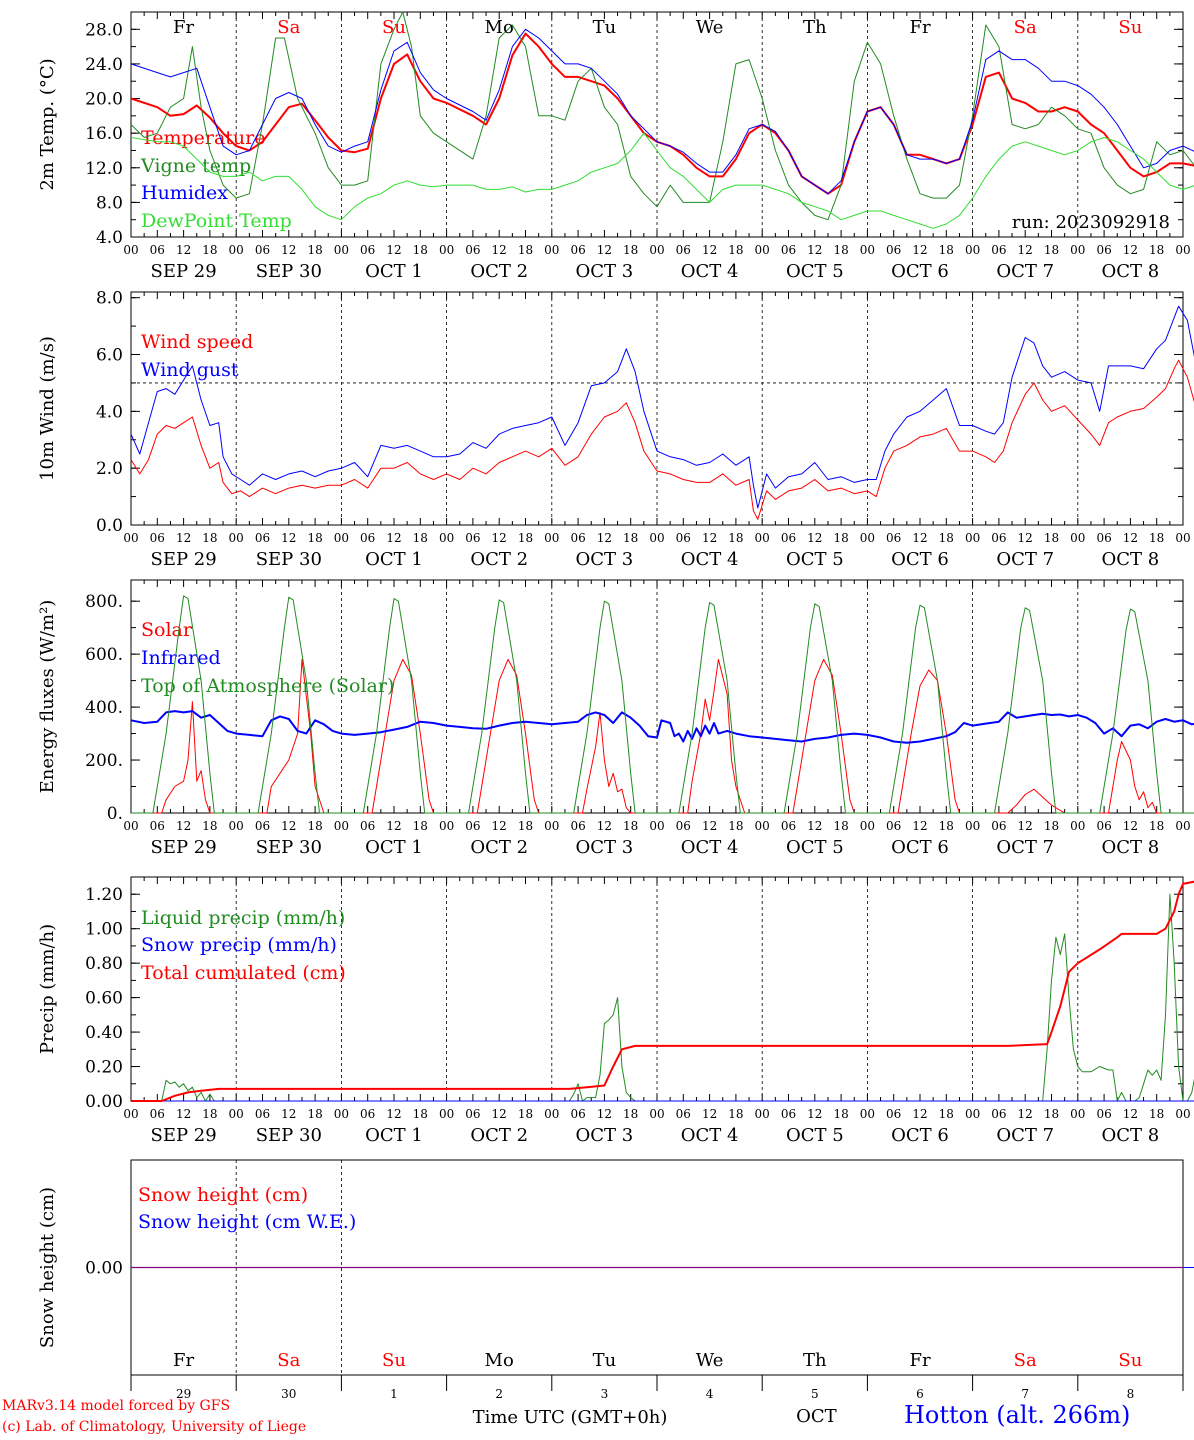 This screenshot has width=1194, height=1440. I want to click on legend-entry: Top of Atmosphere (Solar), so click(267, 686).